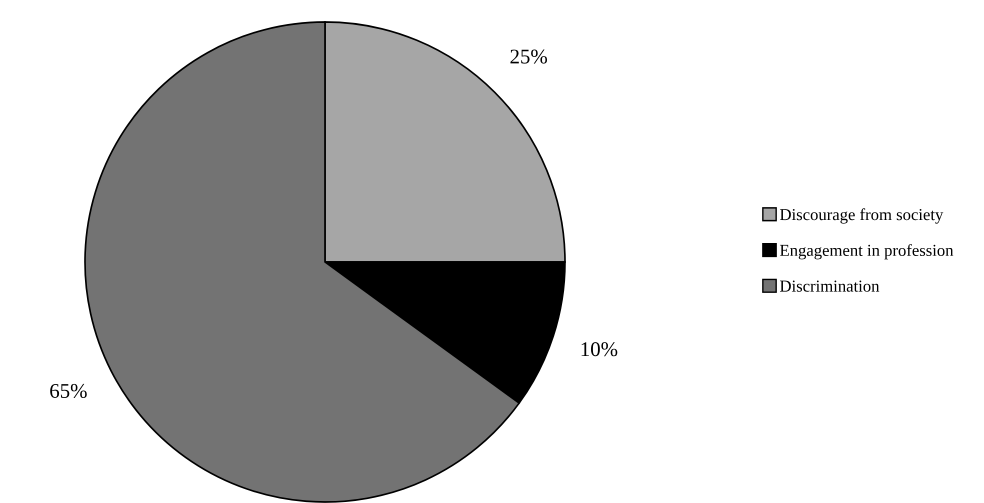 The image size is (984, 503). What do you see at coordinates (529, 57) in the screenshot?
I see `data-label: 25%` at bounding box center [529, 57].